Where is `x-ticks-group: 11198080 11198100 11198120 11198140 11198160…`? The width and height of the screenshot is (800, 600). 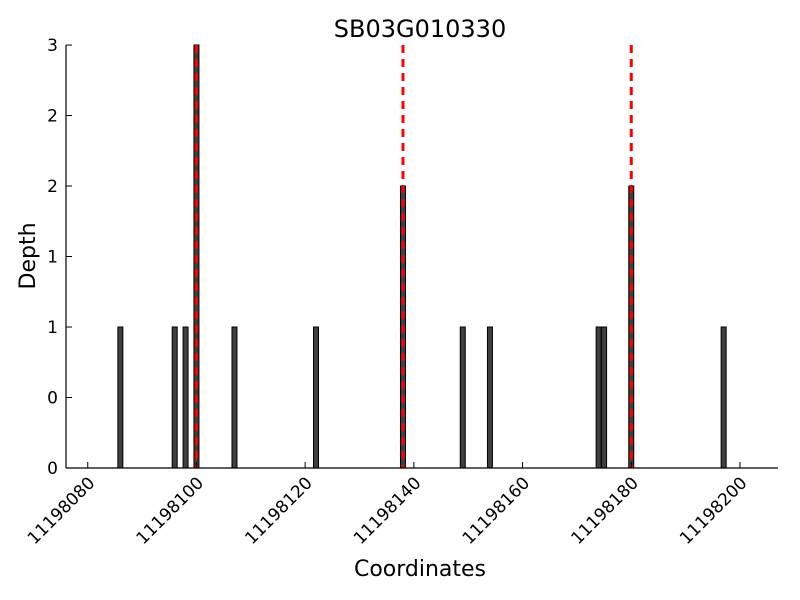
x-ticks-group: 11198080 11198100 11198120 11198140 11198160… is located at coordinates (387, 505).